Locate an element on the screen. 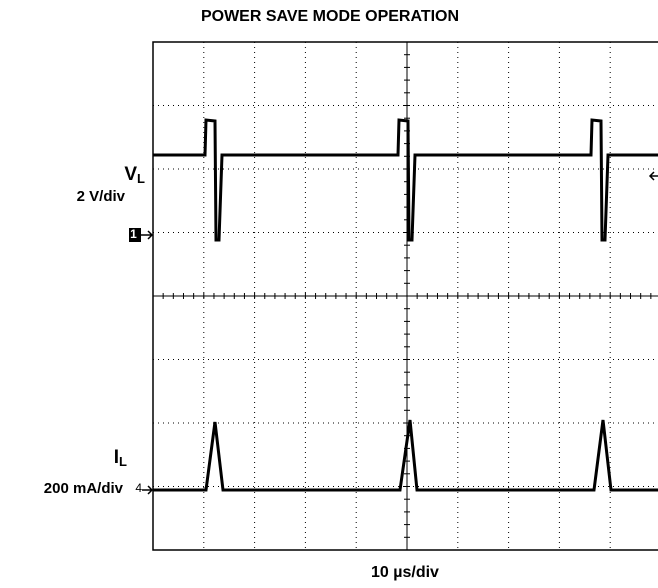  il-label: IL is located at coordinates (120, 458).